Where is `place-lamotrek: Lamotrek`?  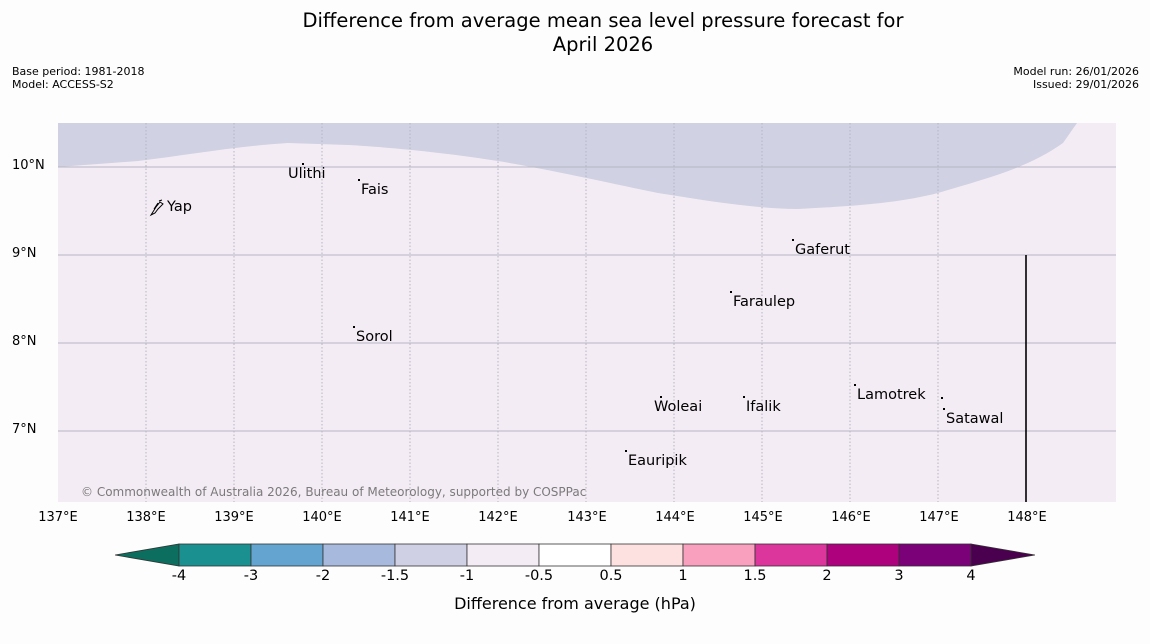
place-lamotrek: Lamotrek is located at coordinates (890, 393).